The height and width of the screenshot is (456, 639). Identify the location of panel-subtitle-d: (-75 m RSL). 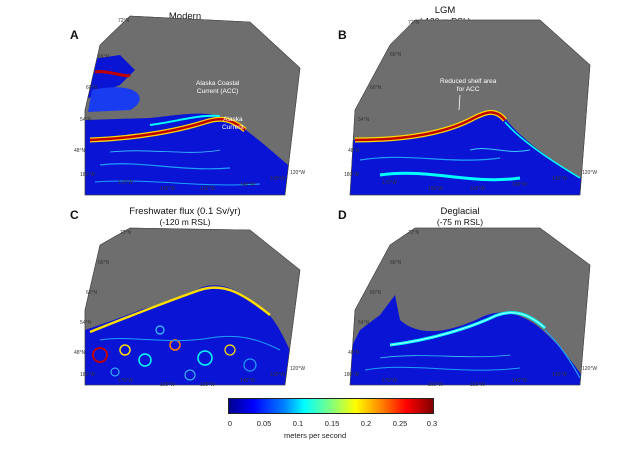
(460, 222).